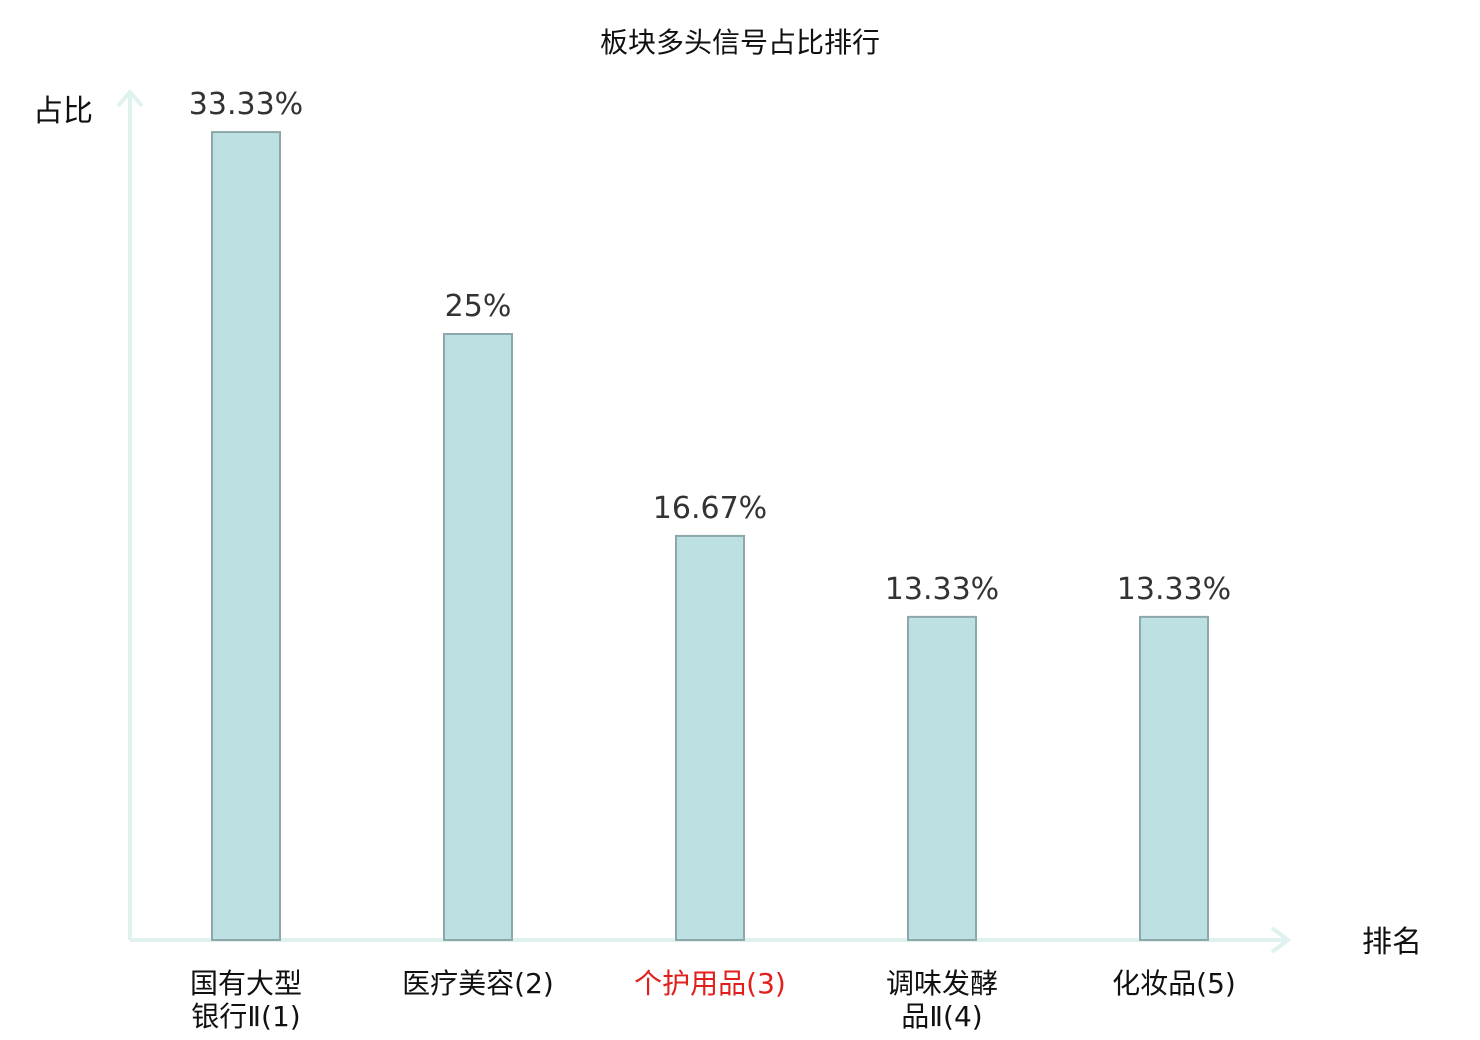 This screenshot has height=1040, width=1480. Describe the element at coordinates (63, 111) in the screenshot. I see `y-axis-label: 占比` at that location.